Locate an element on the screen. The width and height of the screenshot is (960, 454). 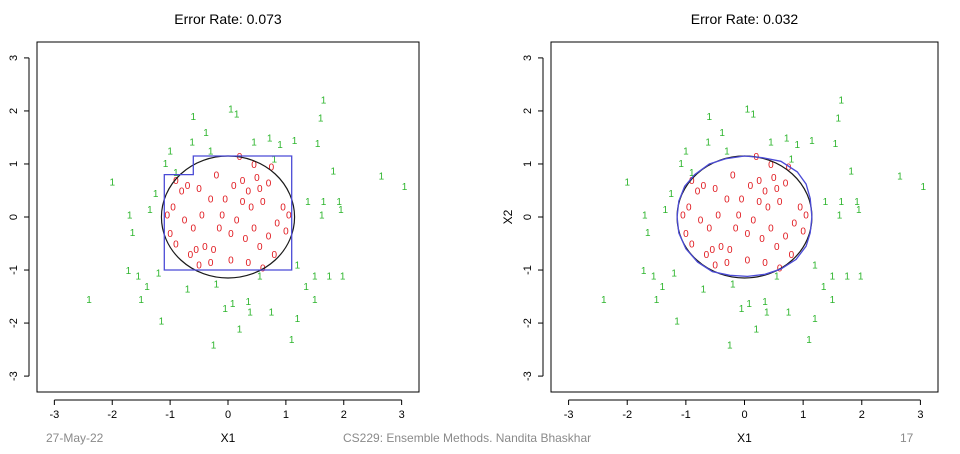
footer-date: 27-May-22 is located at coordinates (75, 438).